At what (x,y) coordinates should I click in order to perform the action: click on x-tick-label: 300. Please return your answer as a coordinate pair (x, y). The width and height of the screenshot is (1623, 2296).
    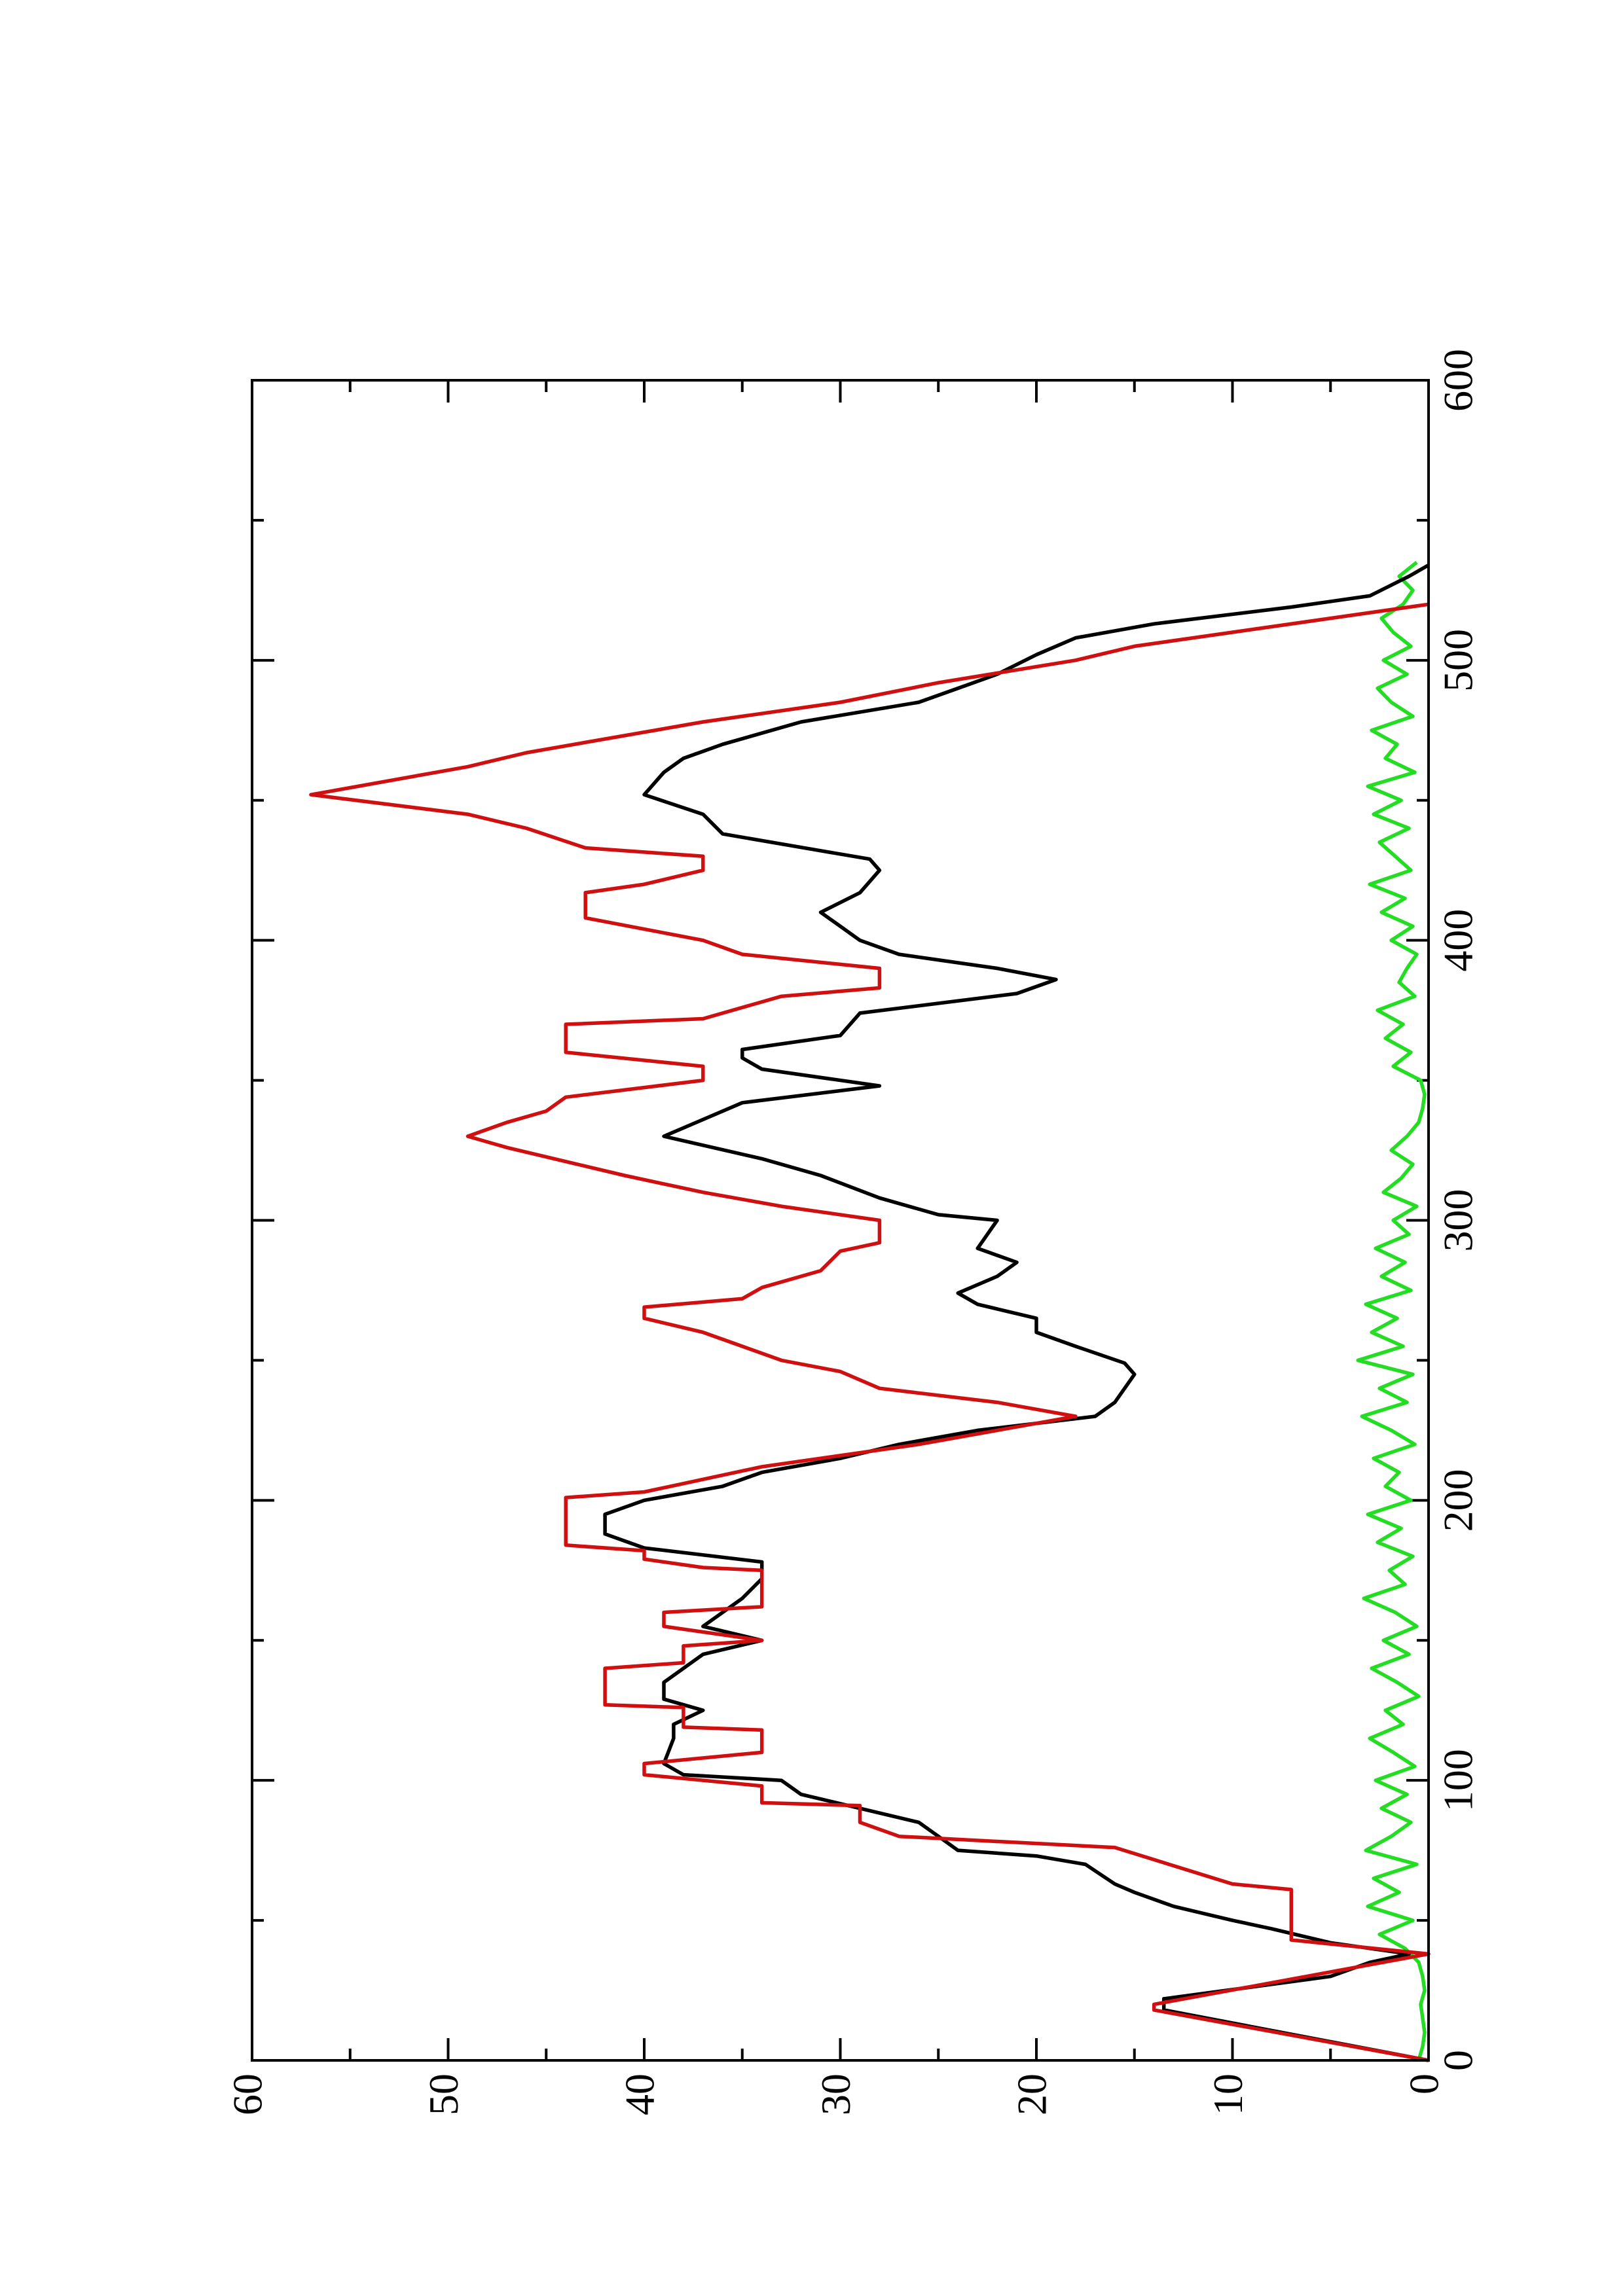
    Looking at the image, I should click on (1458, 1220).